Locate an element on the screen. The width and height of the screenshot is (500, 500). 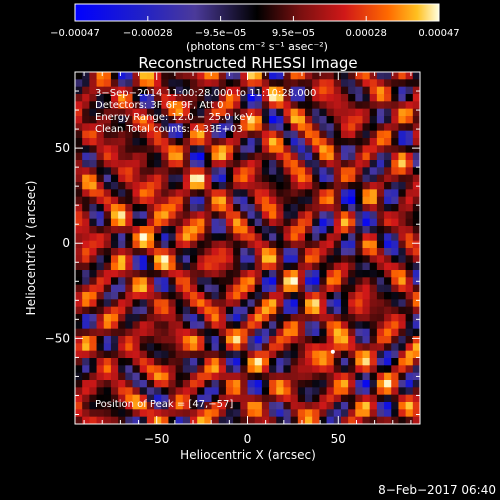
colorbar-tick-label: 9.5e−05 is located at coordinates (293, 33).